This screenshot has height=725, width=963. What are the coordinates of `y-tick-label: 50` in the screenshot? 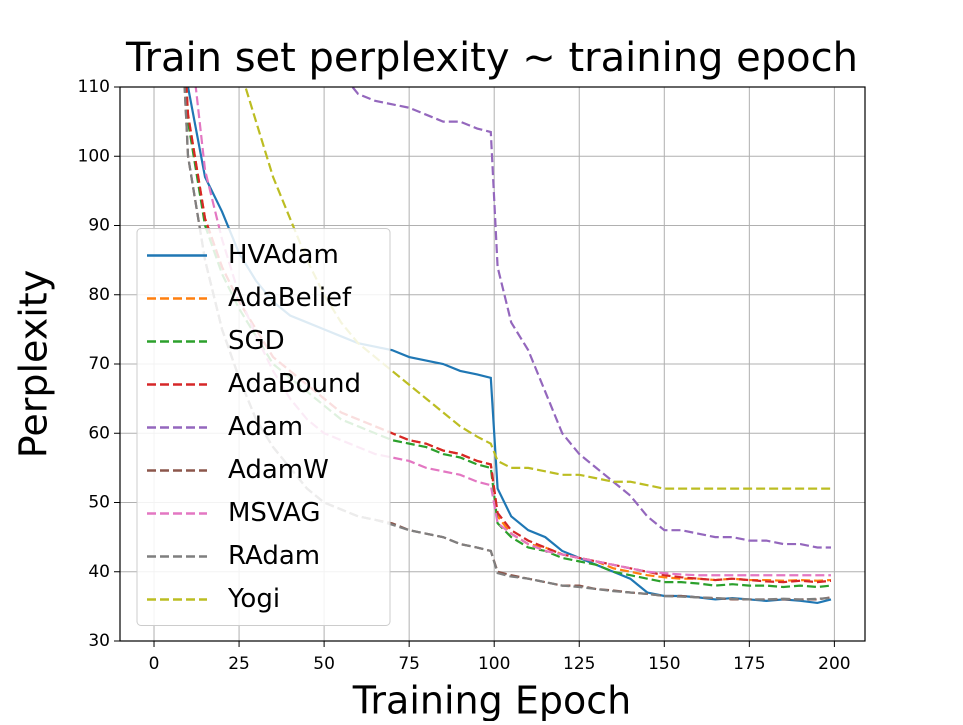 It's located at (99, 503).